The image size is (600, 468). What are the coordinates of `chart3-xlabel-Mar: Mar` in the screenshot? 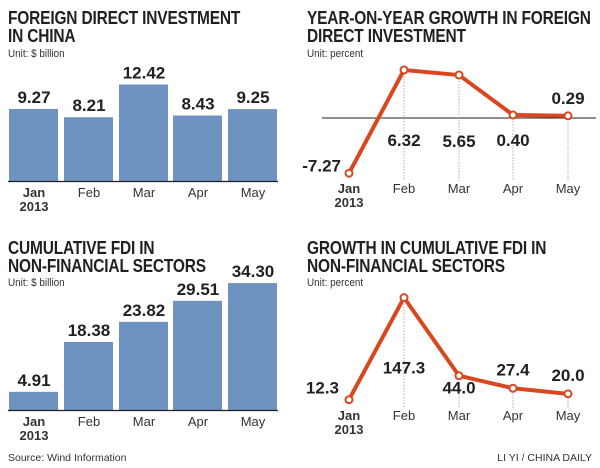 It's located at (144, 421).